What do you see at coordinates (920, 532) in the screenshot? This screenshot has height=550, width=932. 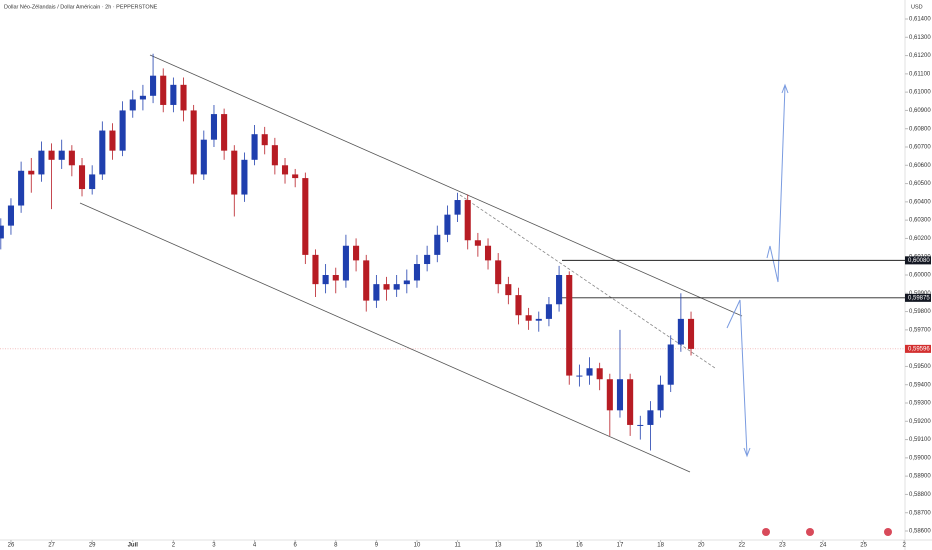 I see `y-tick-label: 0,58600` at bounding box center [920, 532].